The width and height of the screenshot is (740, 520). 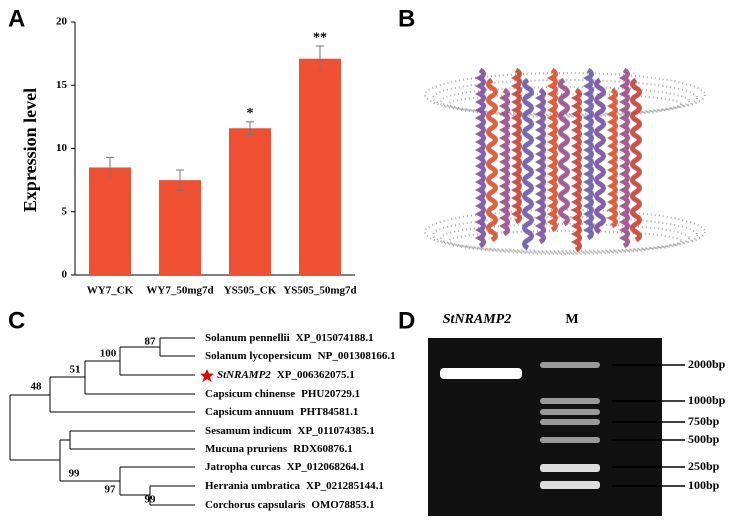 I want to click on species: Sesamum indicum, so click(x=248, y=431).